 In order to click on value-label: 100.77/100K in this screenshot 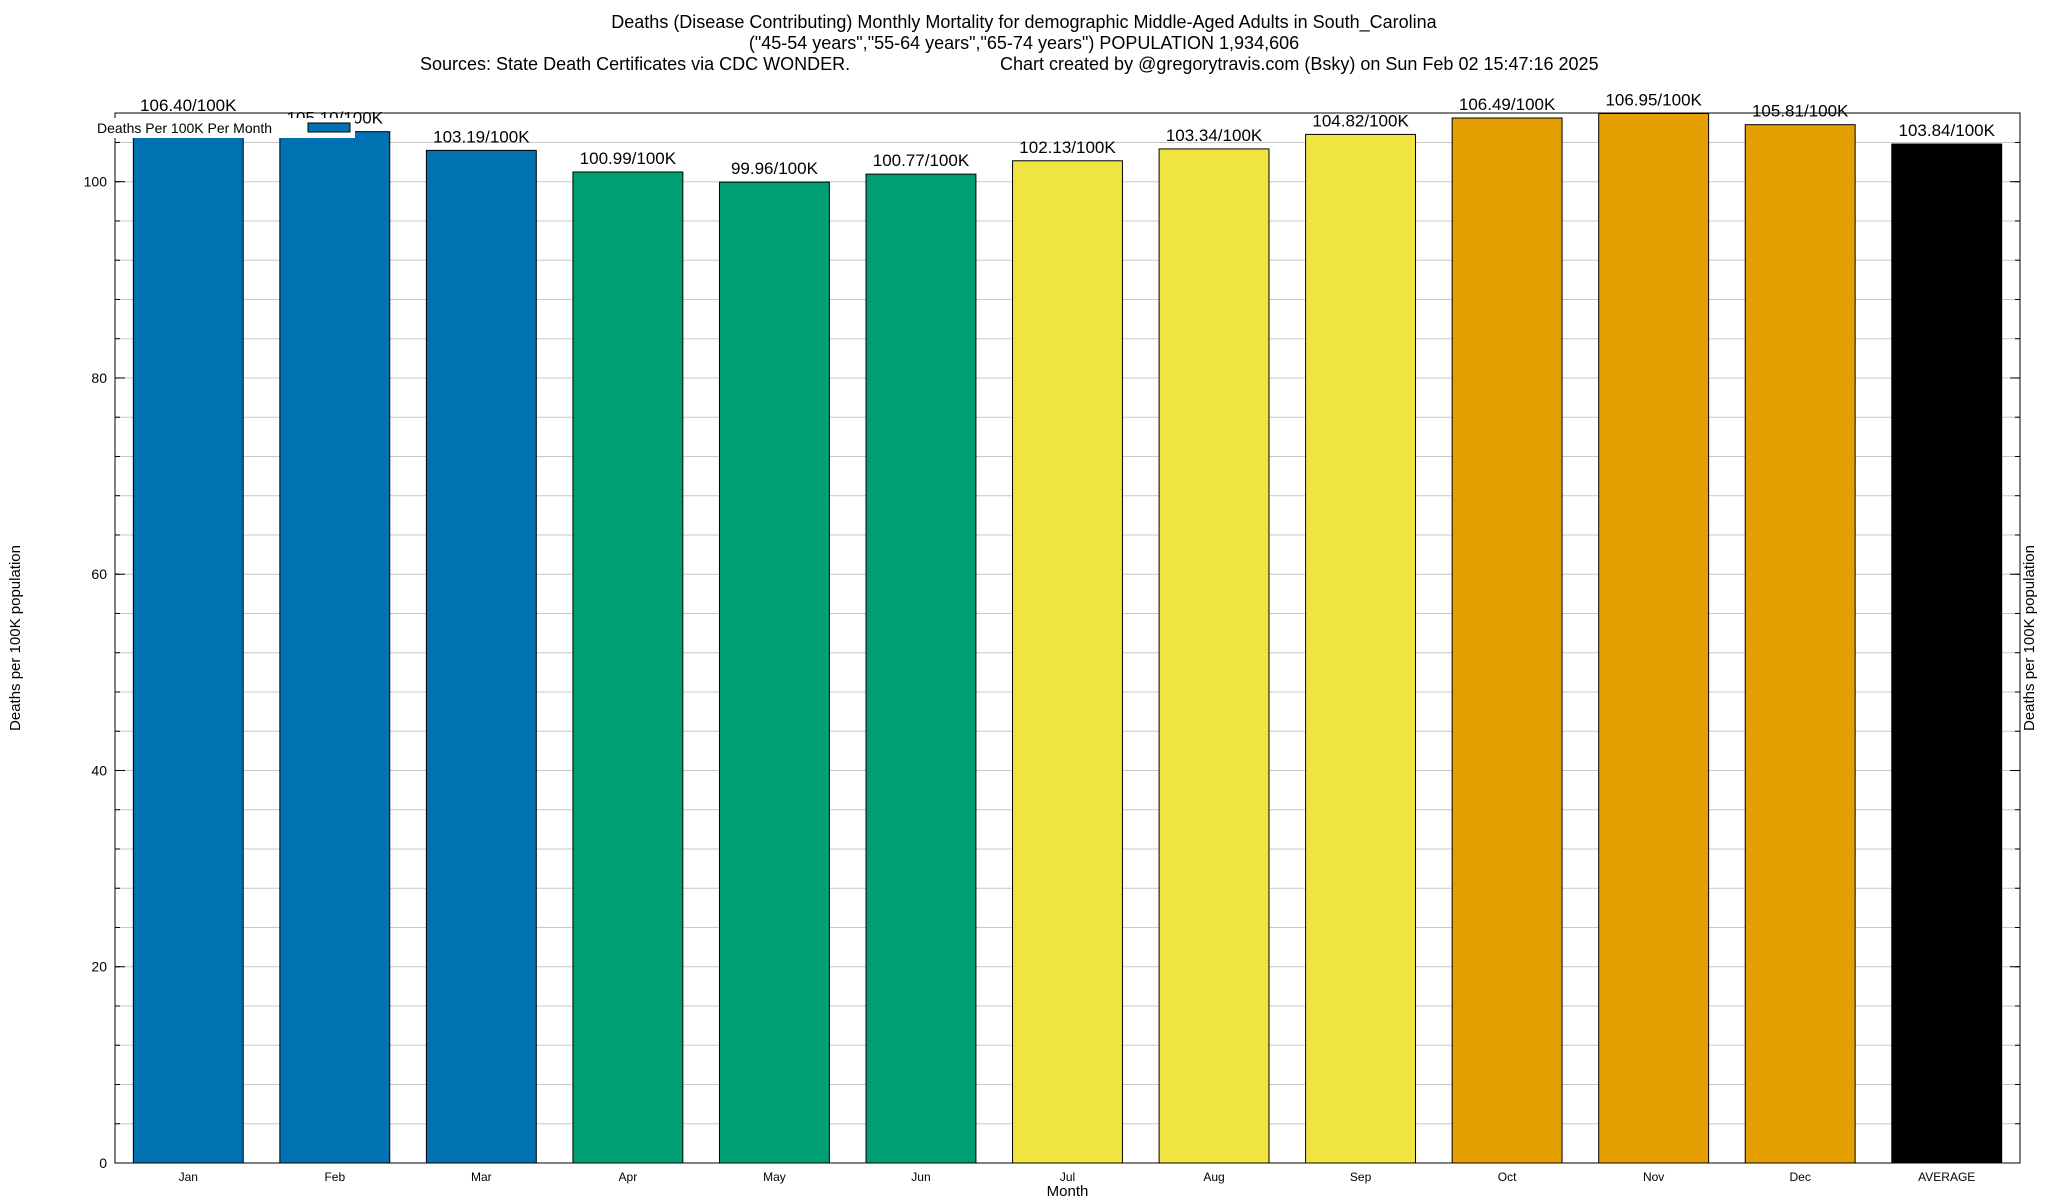, I will do `click(921, 160)`.